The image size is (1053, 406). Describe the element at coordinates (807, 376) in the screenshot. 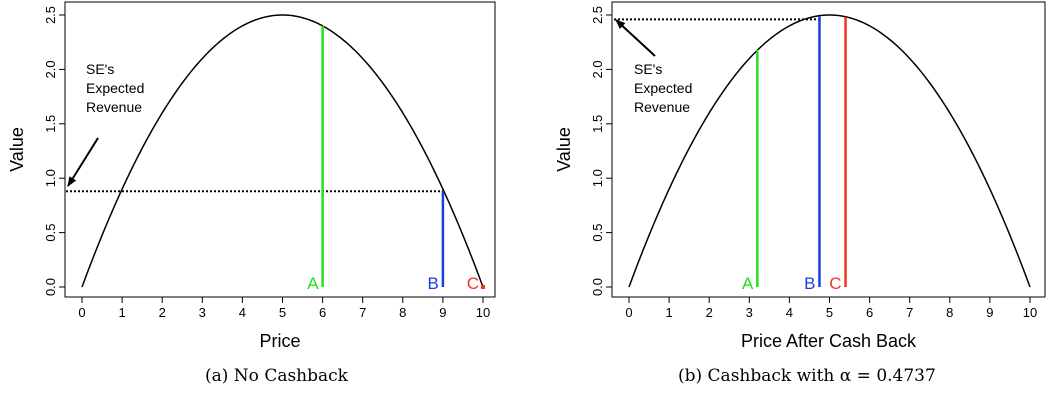

I see `caption-b: (b) Cashback with α = 0.4737` at that location.